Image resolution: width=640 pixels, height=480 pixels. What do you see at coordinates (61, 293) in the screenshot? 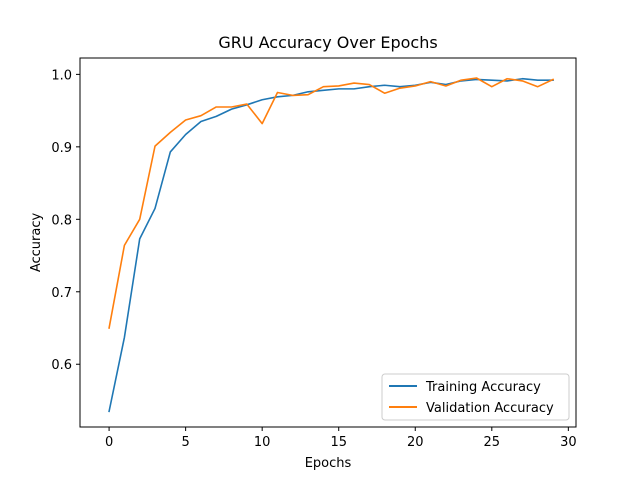
I see `y-tick-label: 0.7` at bounding box center [61, 293].